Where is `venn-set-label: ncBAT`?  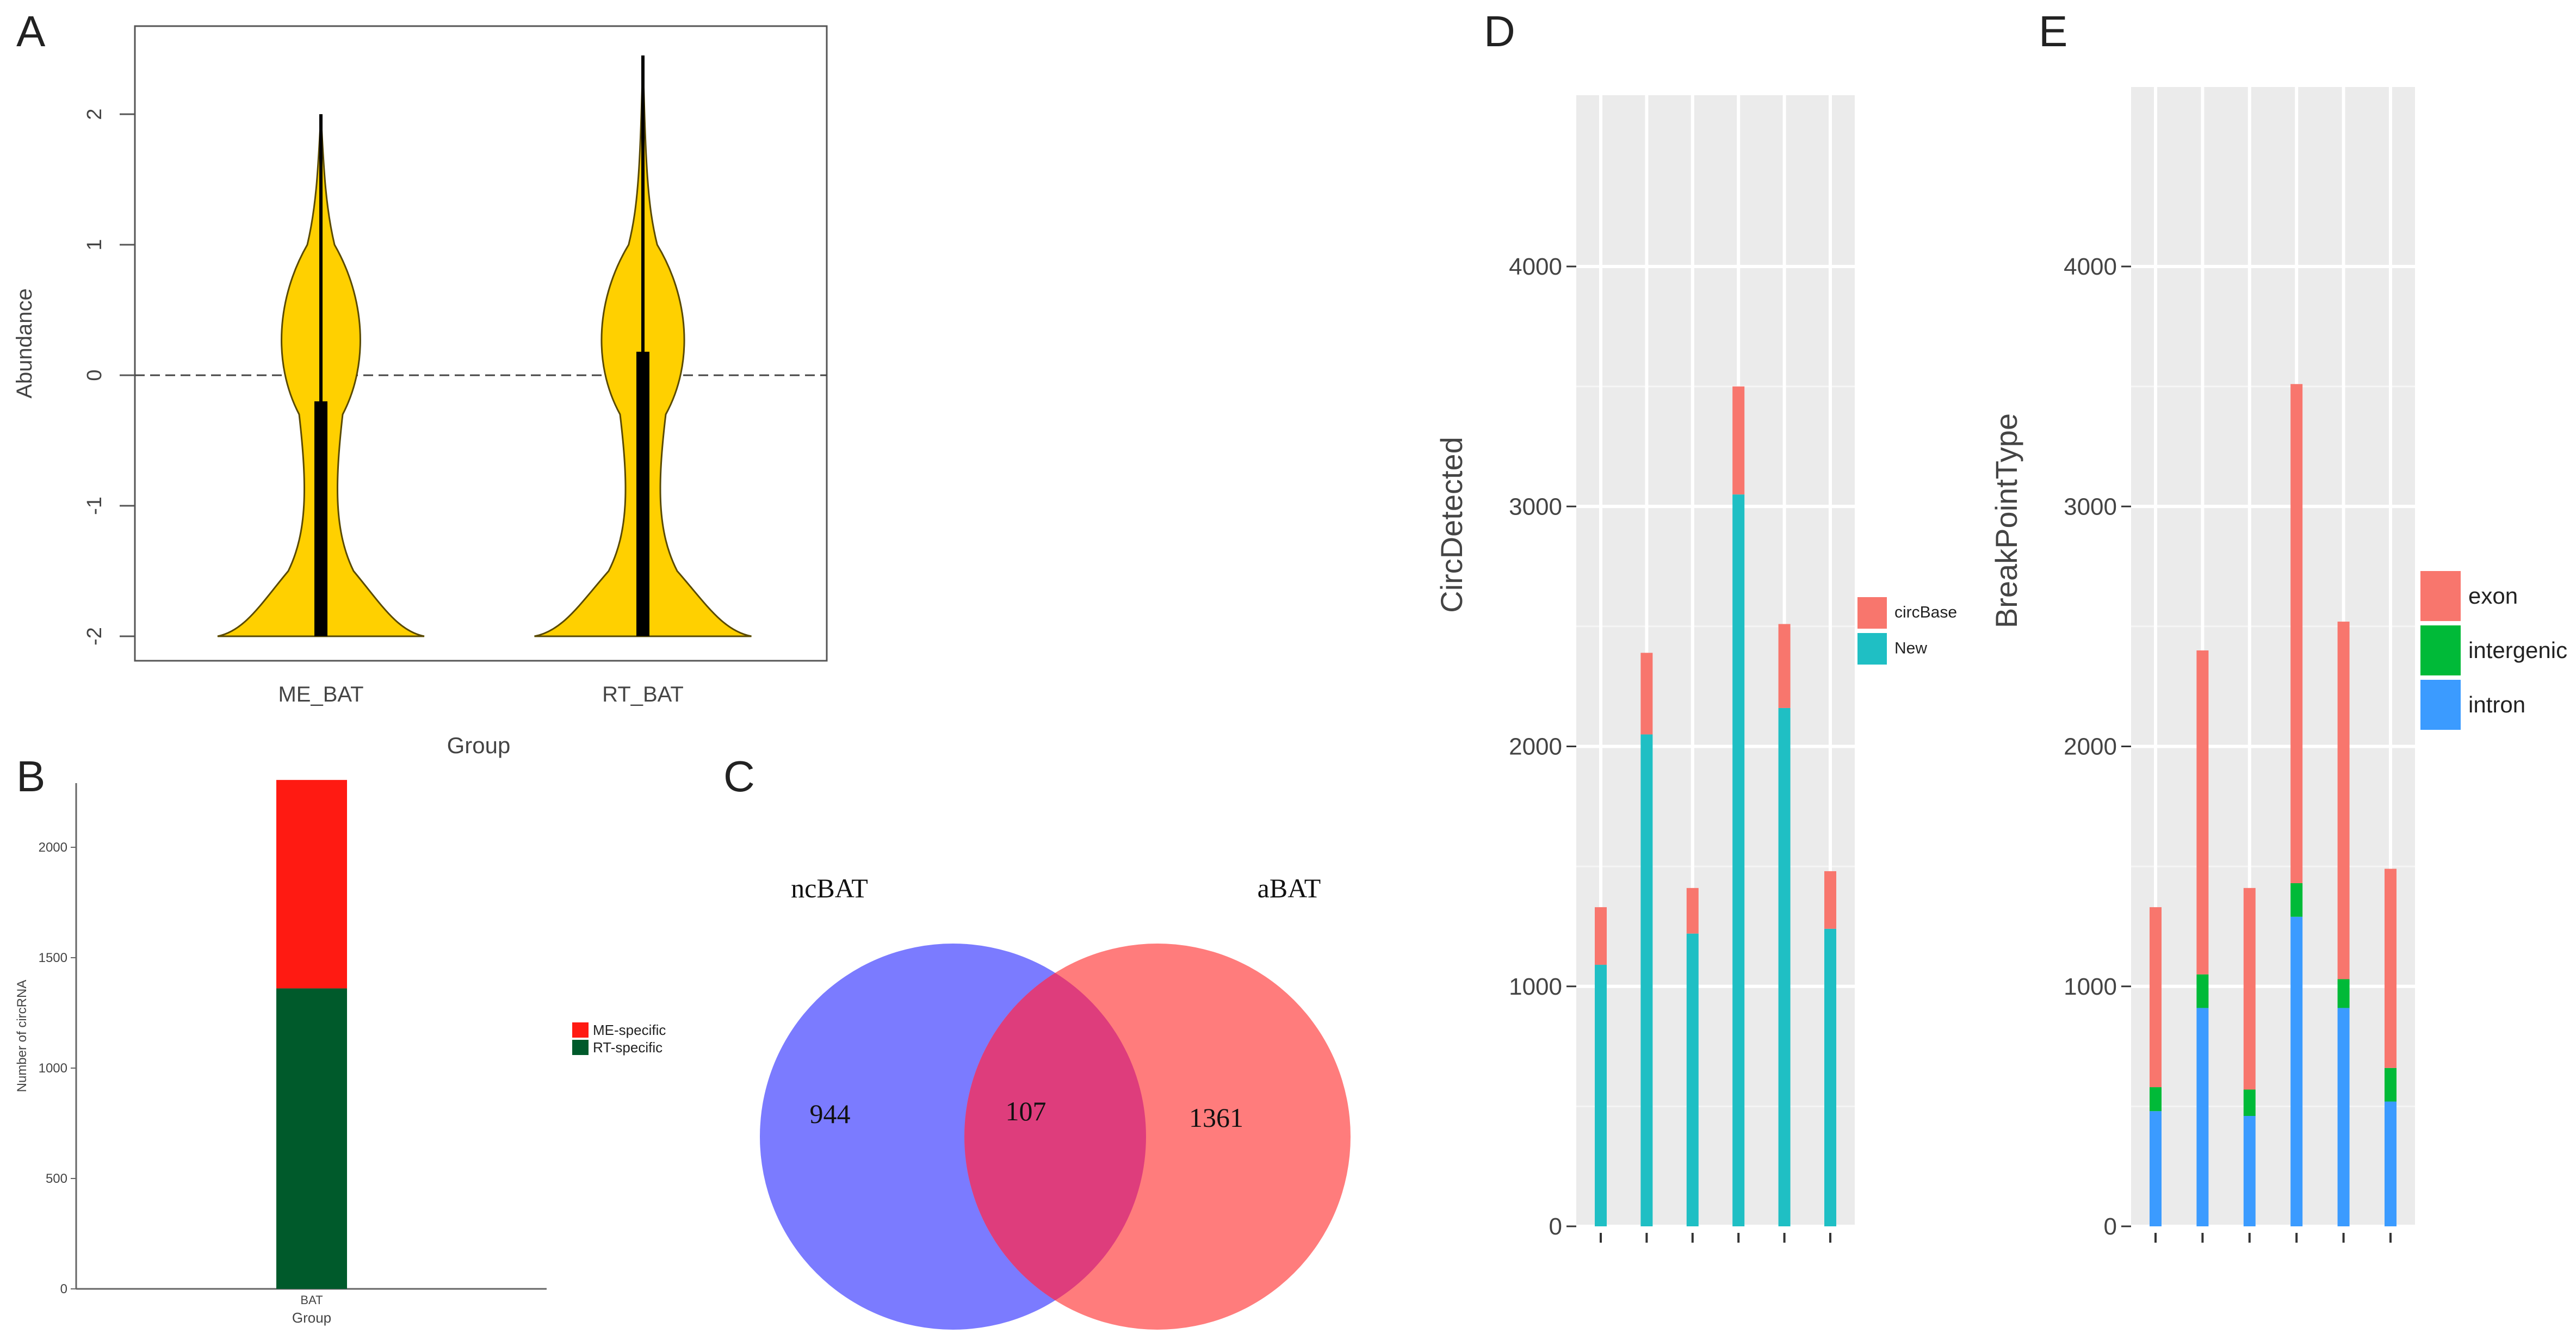 venn-set-label: ncBAT is located at coordinates (829, 888).